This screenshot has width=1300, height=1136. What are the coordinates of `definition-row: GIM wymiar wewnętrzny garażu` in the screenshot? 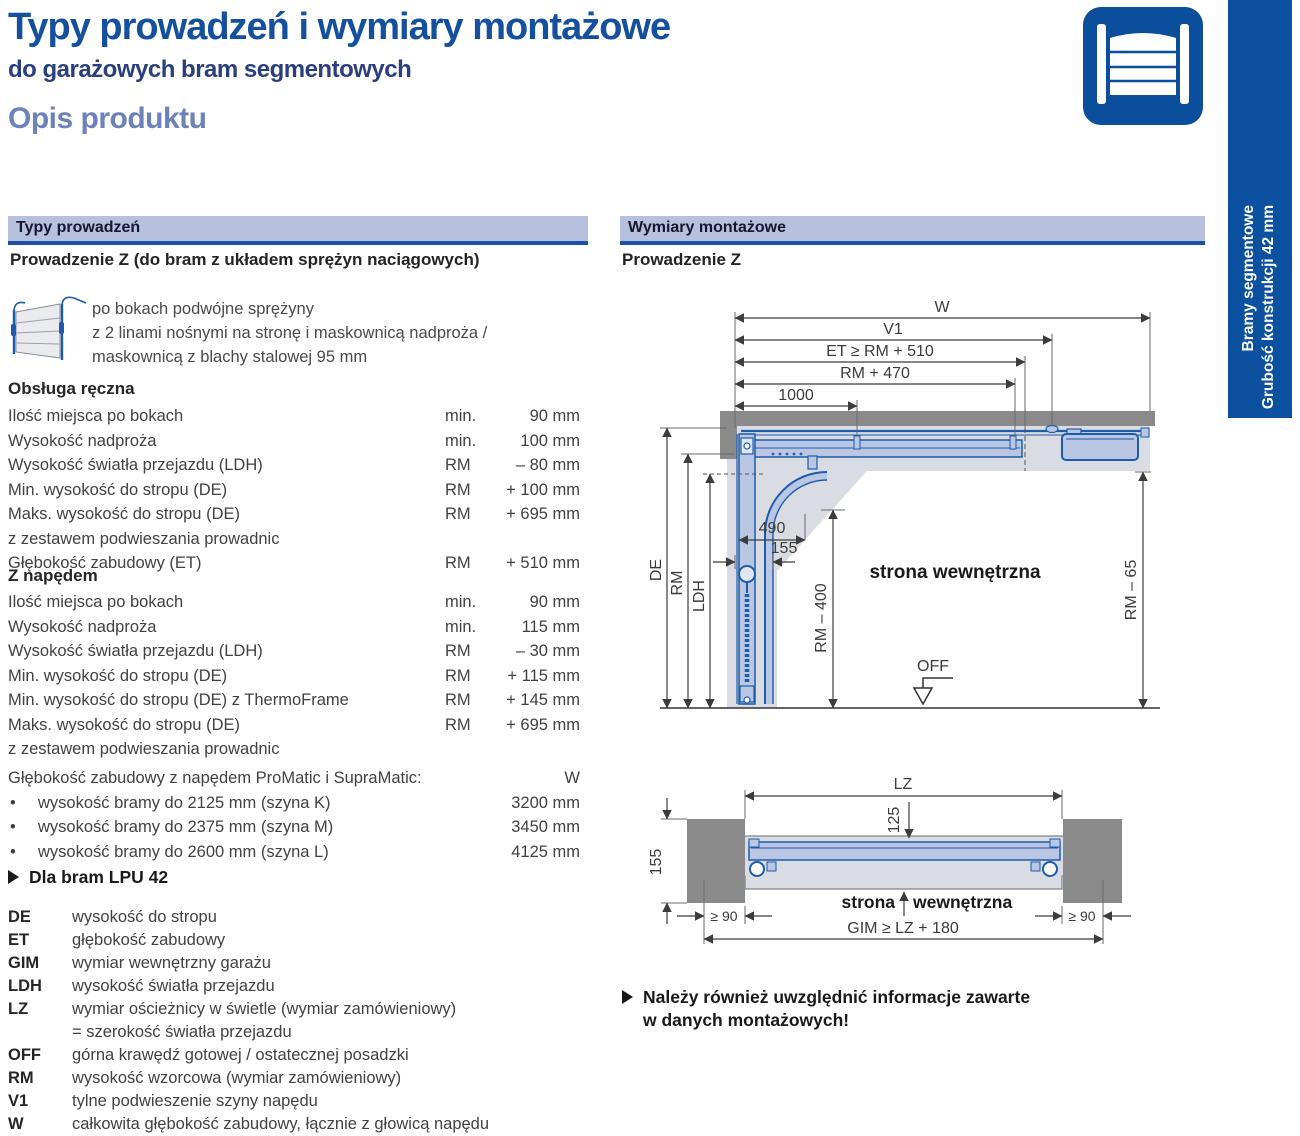 It's located at (139, 963).